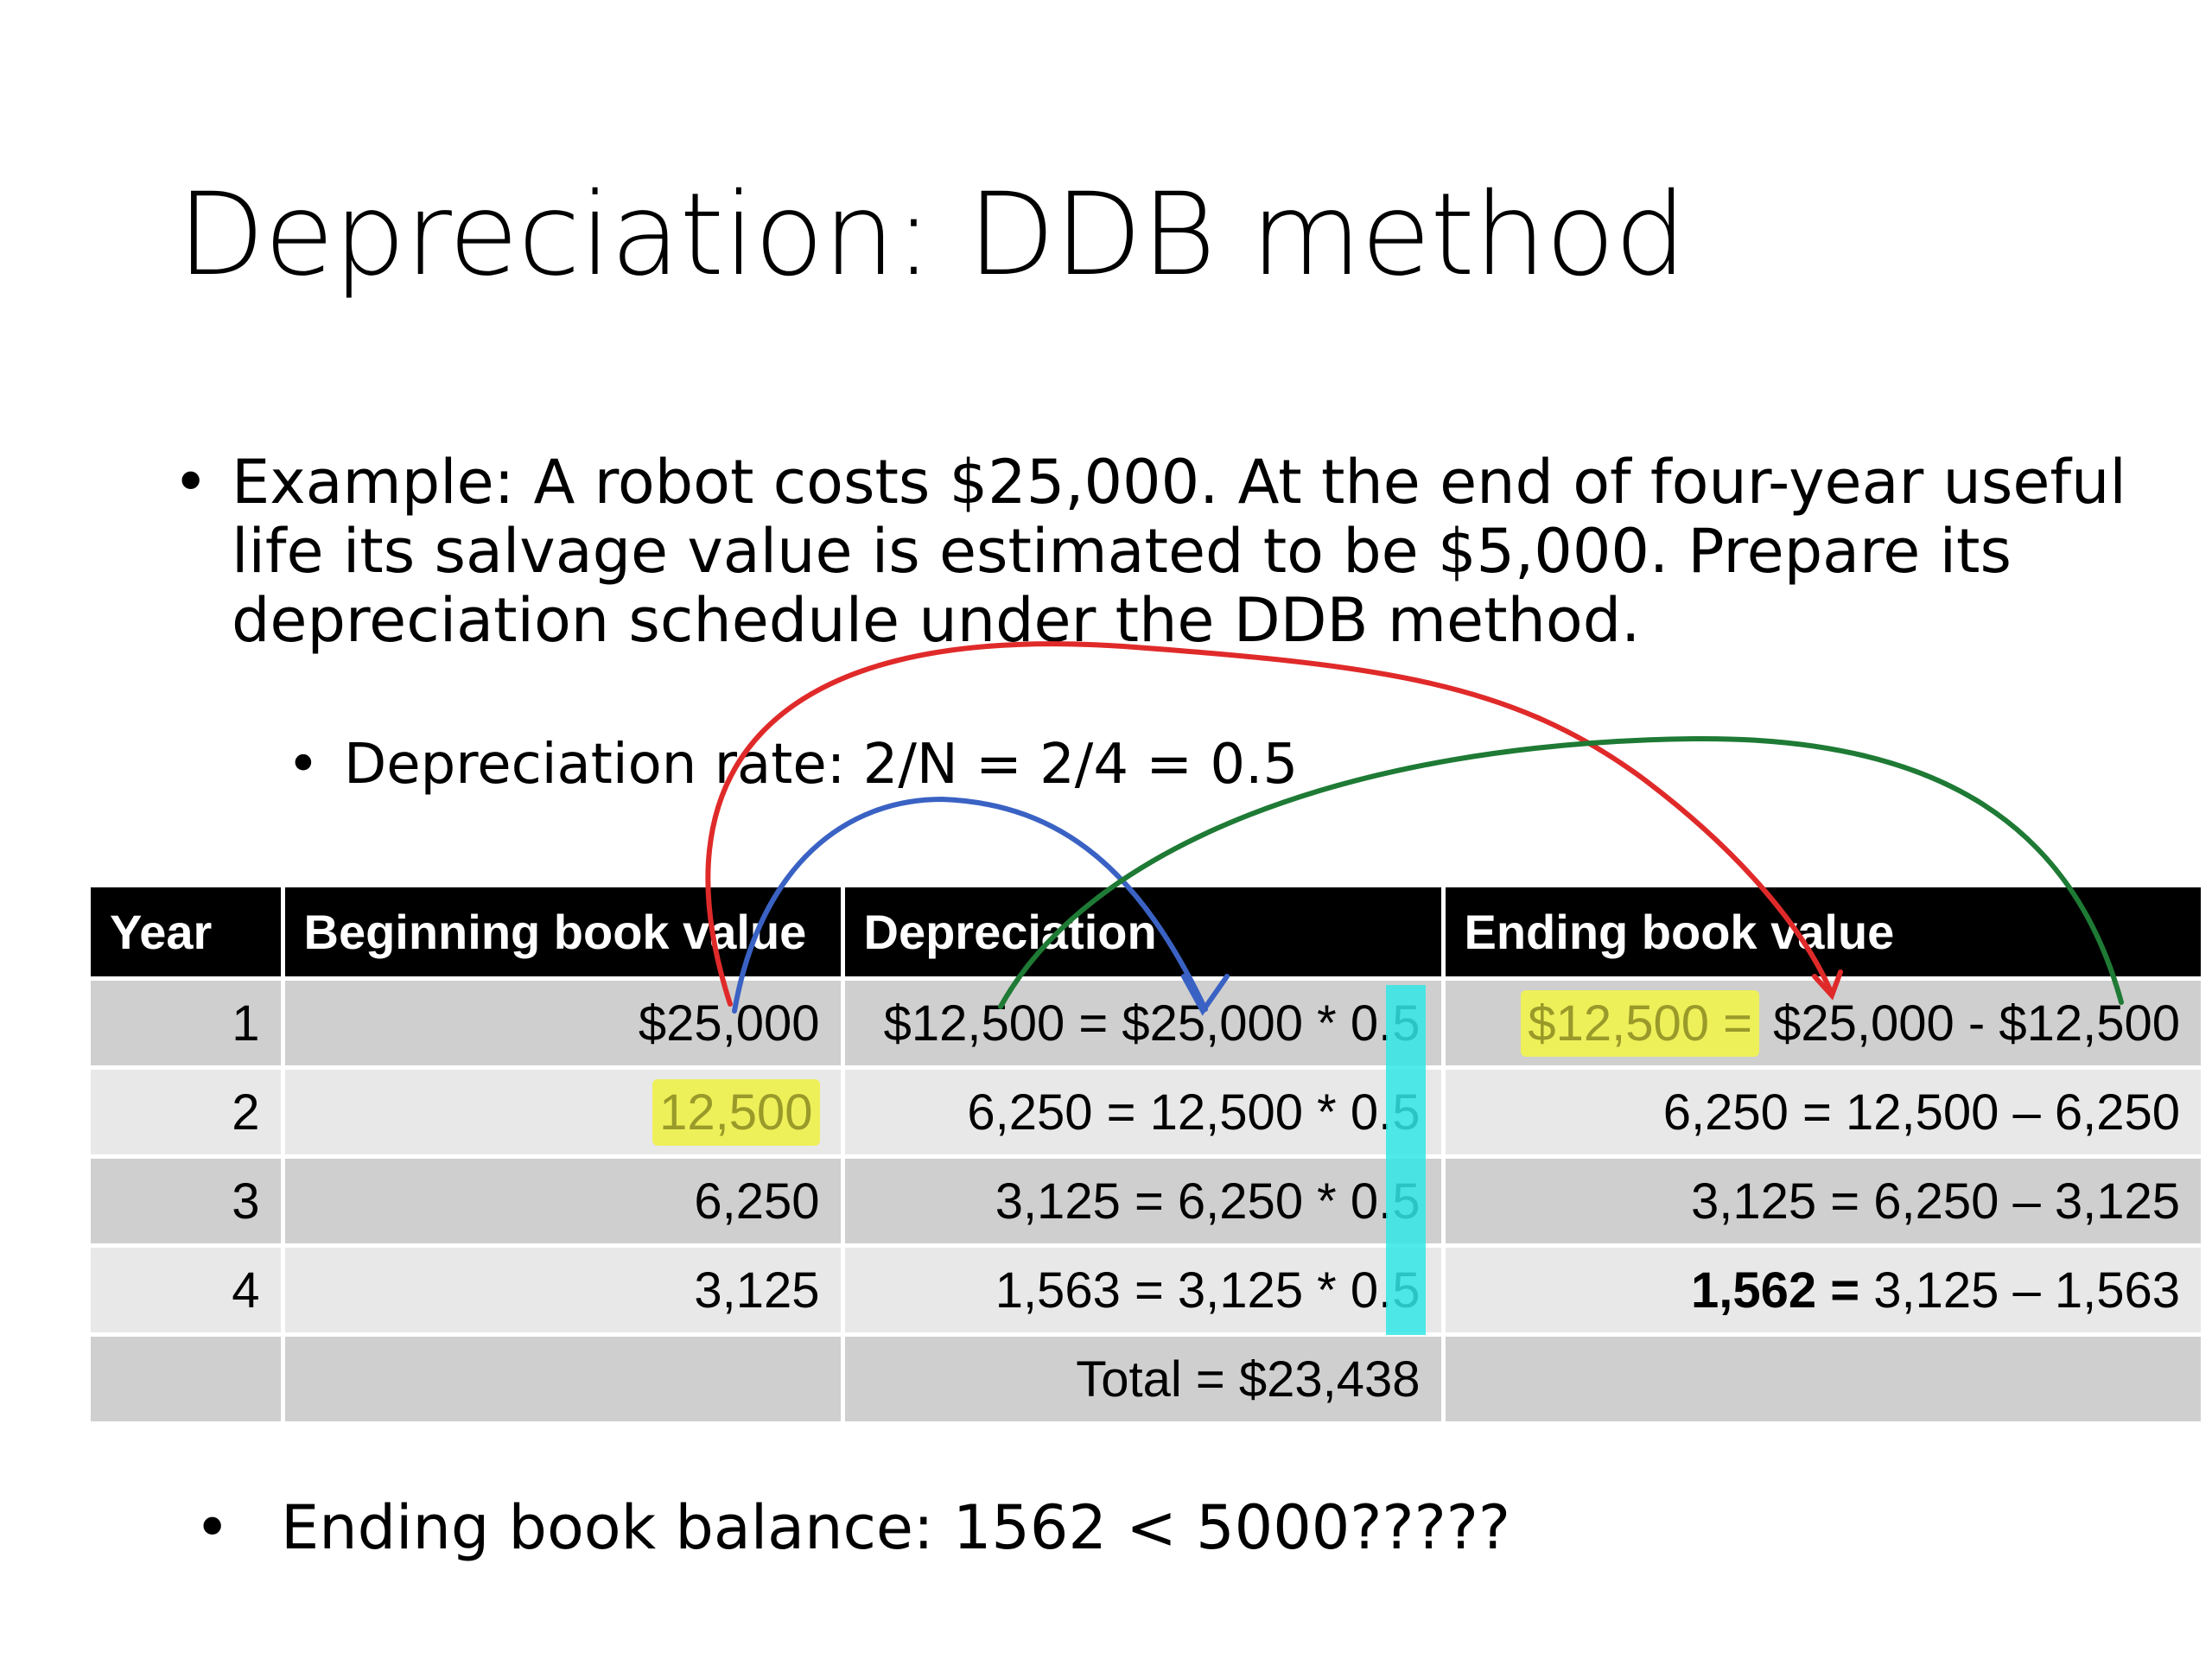  What do you see at coordinates (1141, 1376) in the screenshot?
I see `total-cell: Total = $23,438` at bounding box center [1141, 1376].